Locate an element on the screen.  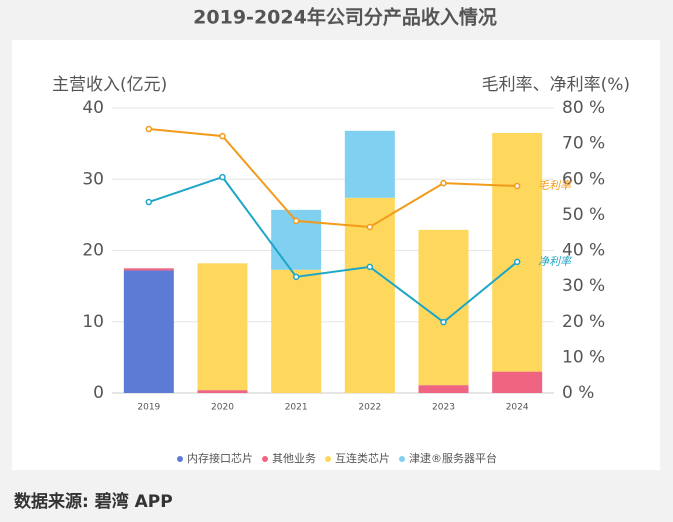
line-label: 净利率 is located at coordinates (555, 261).